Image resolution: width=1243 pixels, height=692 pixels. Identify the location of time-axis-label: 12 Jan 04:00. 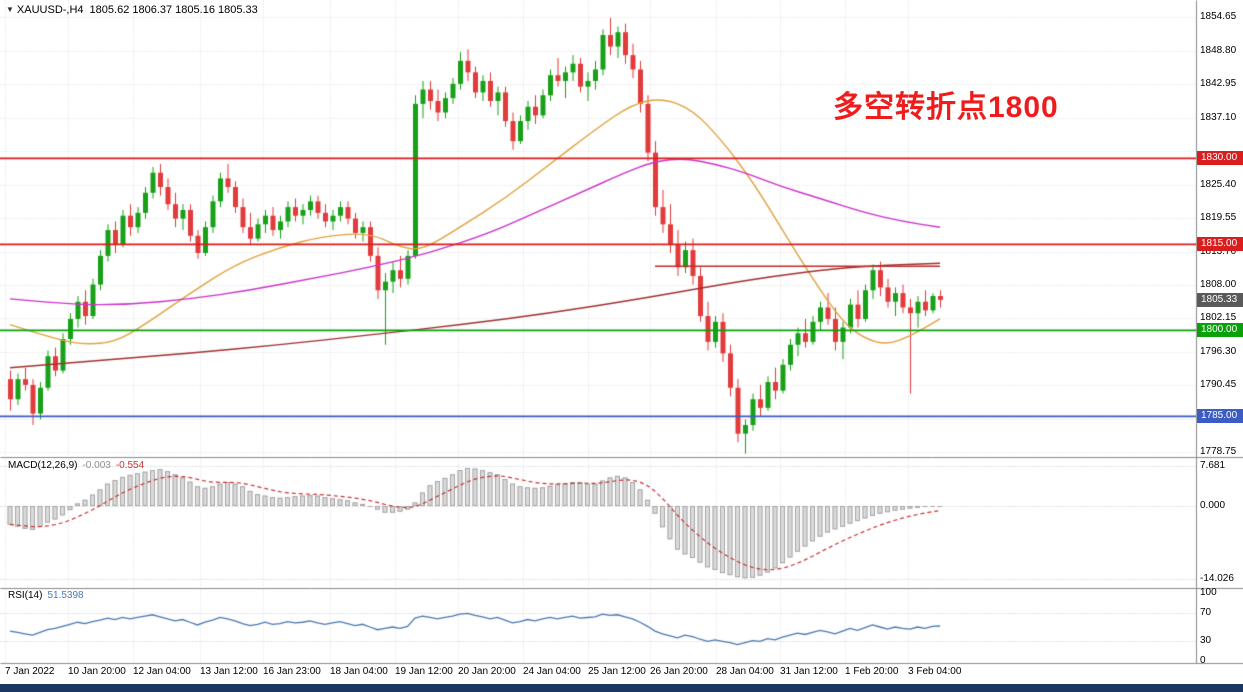
(162, 671).